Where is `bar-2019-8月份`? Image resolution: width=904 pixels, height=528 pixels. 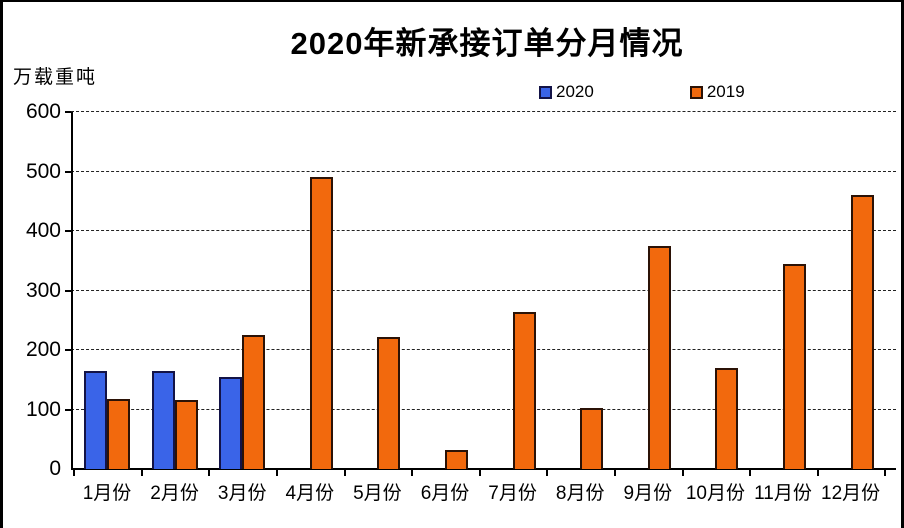 bar-2019-8月份 is located at coordinates (592, 438).